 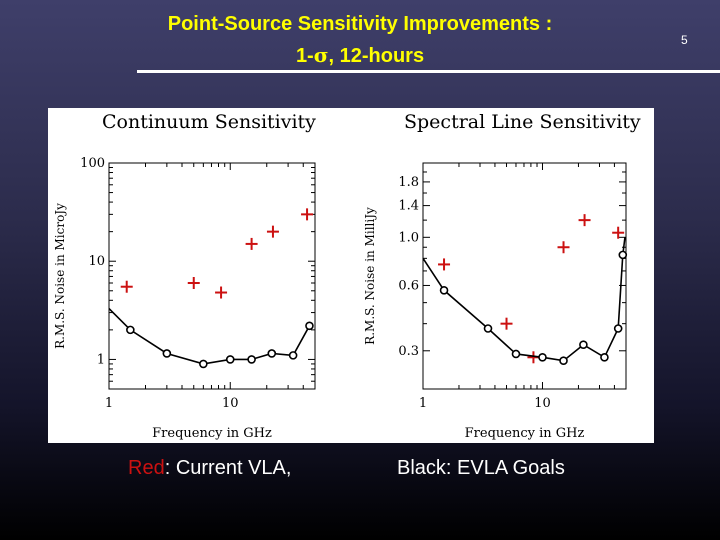 What do you see at coordinates (60, 276) in the screenshot?
I see `y-axis-label: R.M.S. Noise in MicroJy` at bounding box center [60, 276].